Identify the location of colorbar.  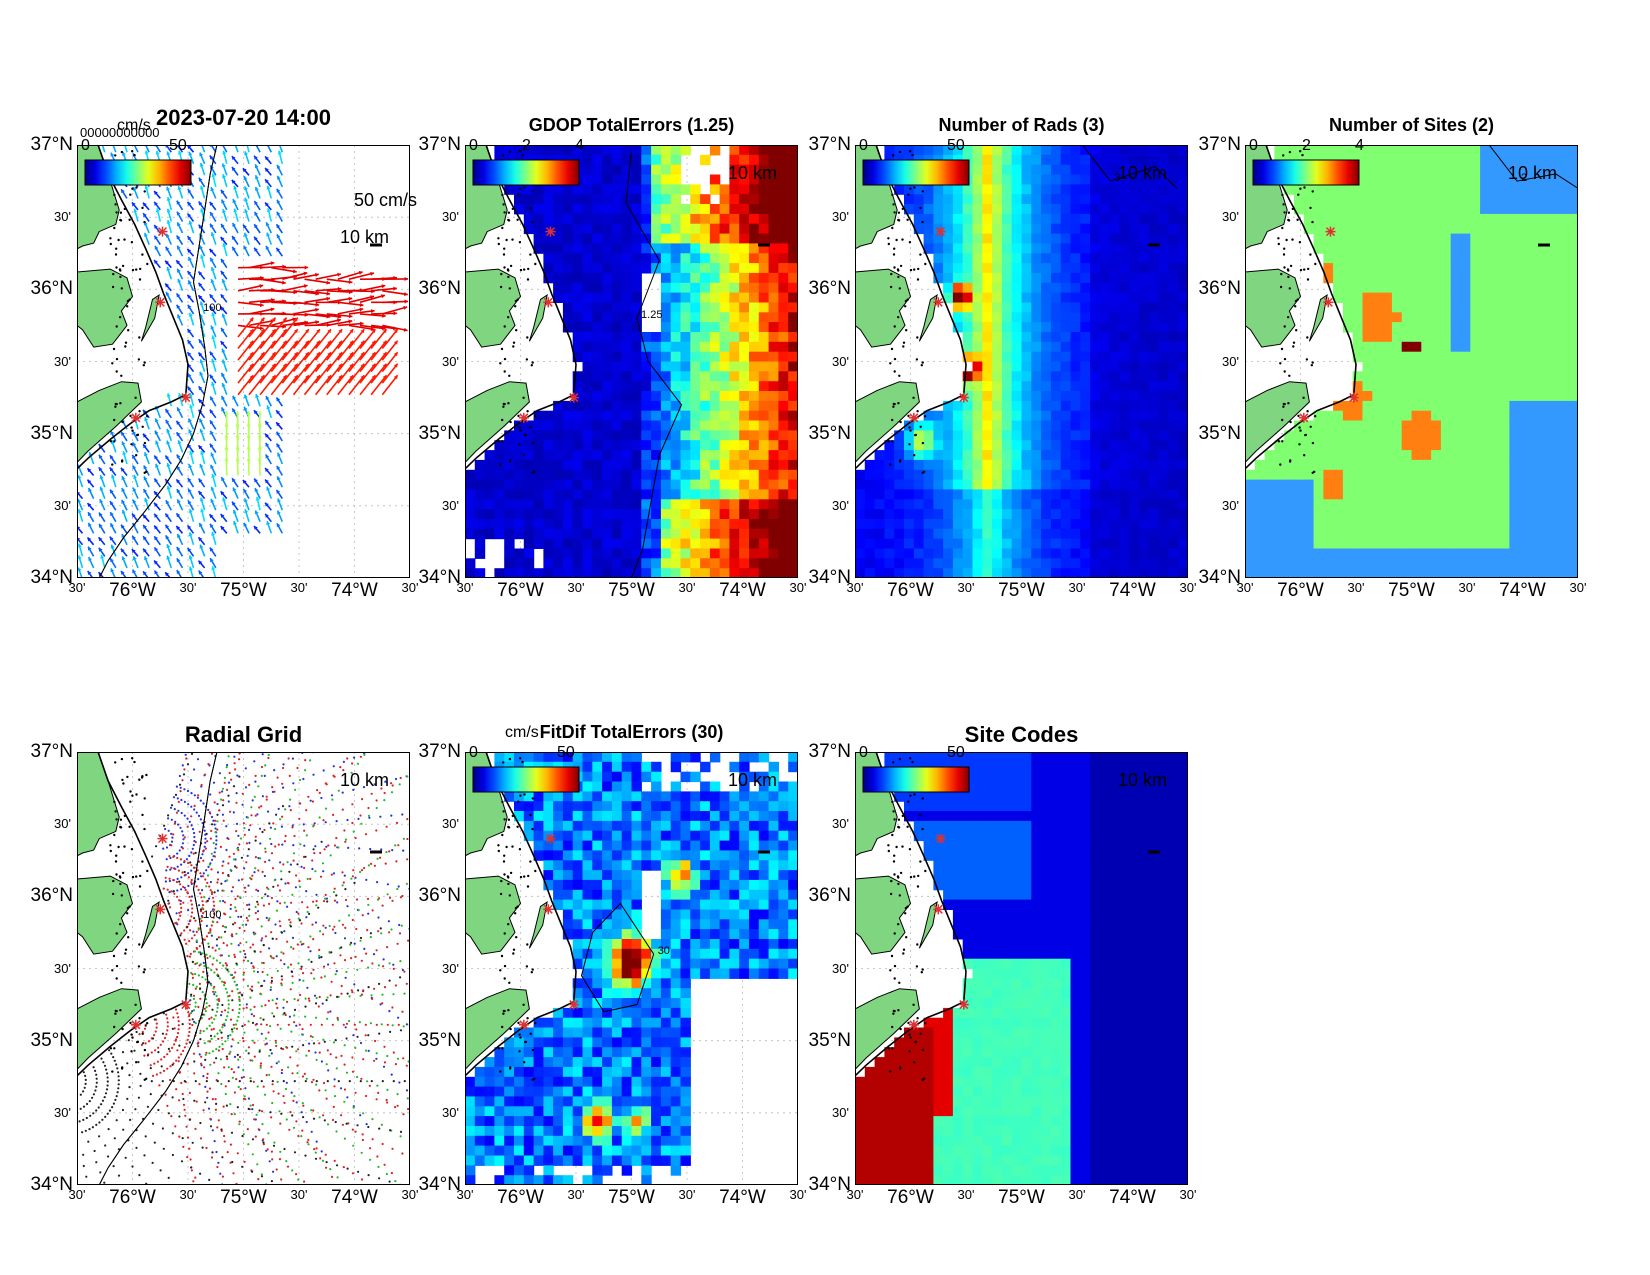
(526, 779).